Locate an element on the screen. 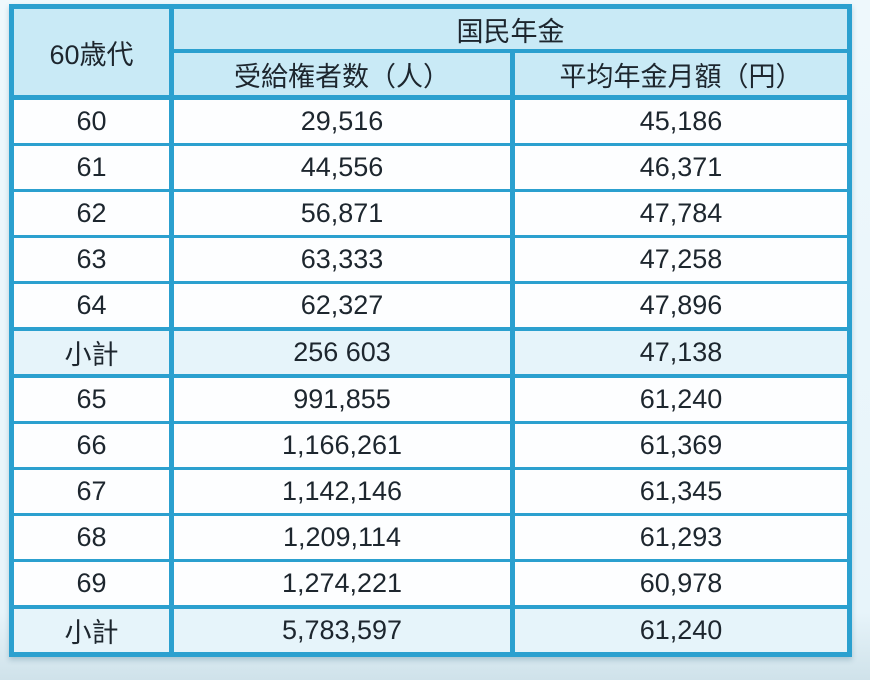 The image size is (870, 680). recipients-cell: 1,166,261 is located at coordinates (342, 445).